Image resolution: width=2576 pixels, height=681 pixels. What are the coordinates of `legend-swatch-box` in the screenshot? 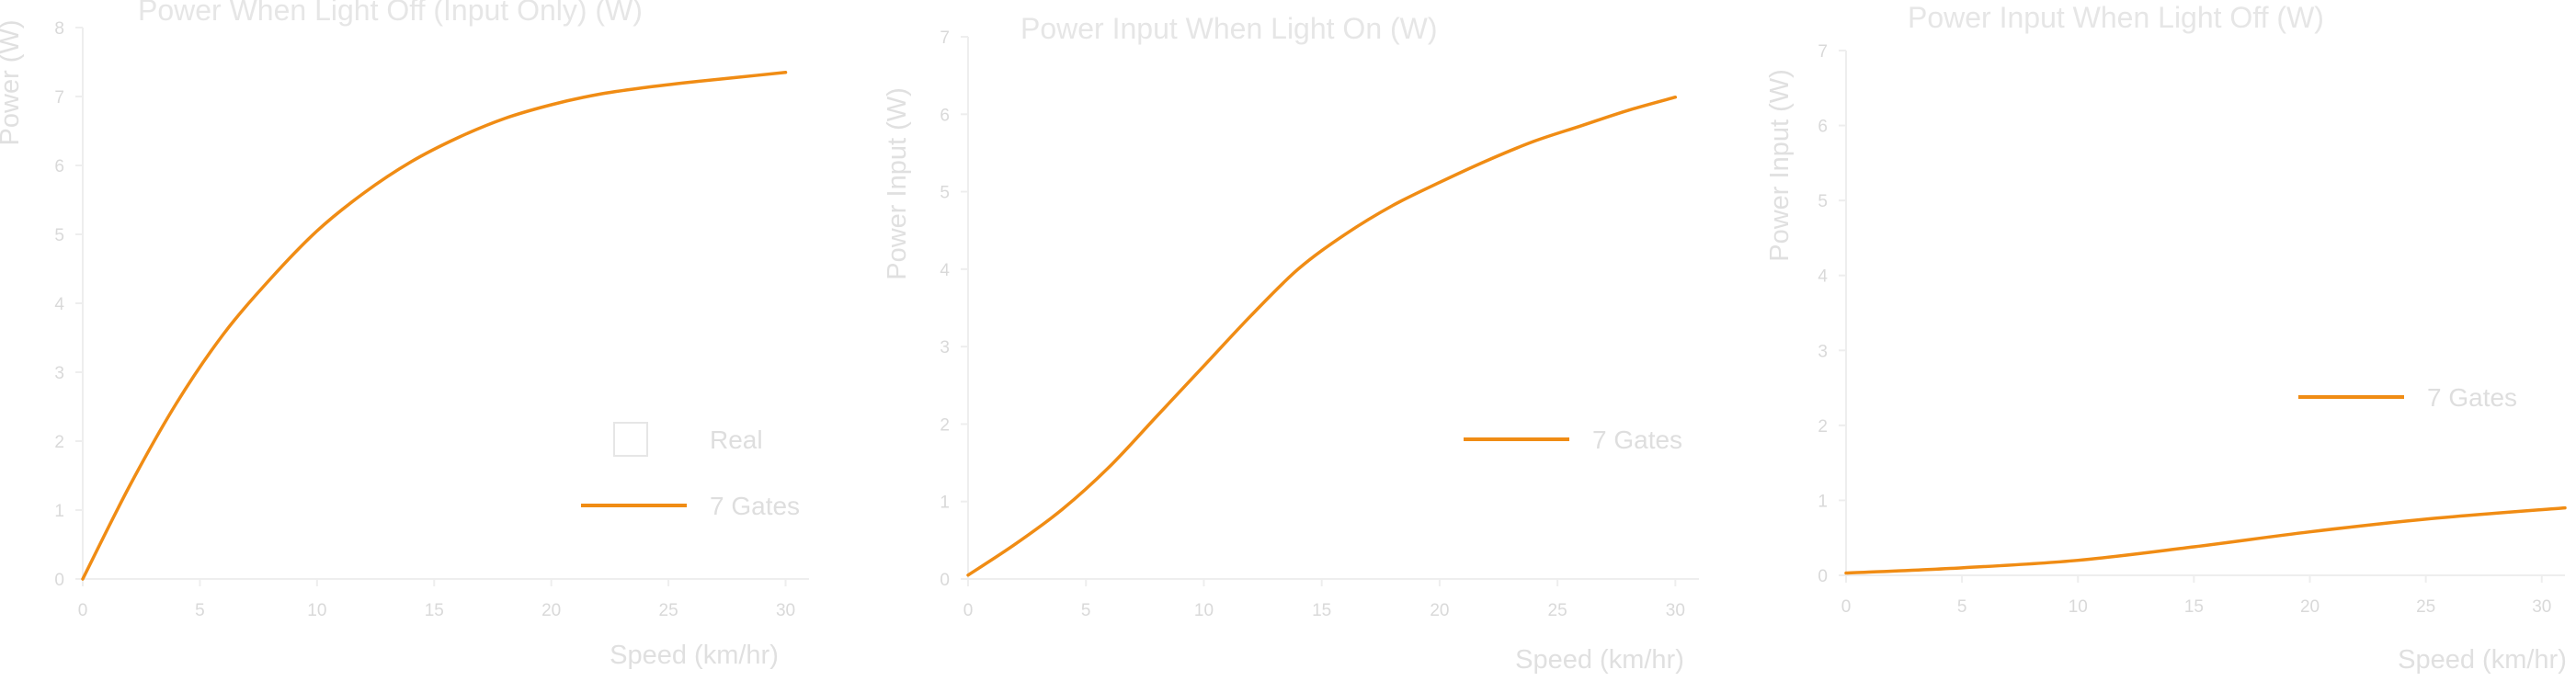 It's located at (630, 440).